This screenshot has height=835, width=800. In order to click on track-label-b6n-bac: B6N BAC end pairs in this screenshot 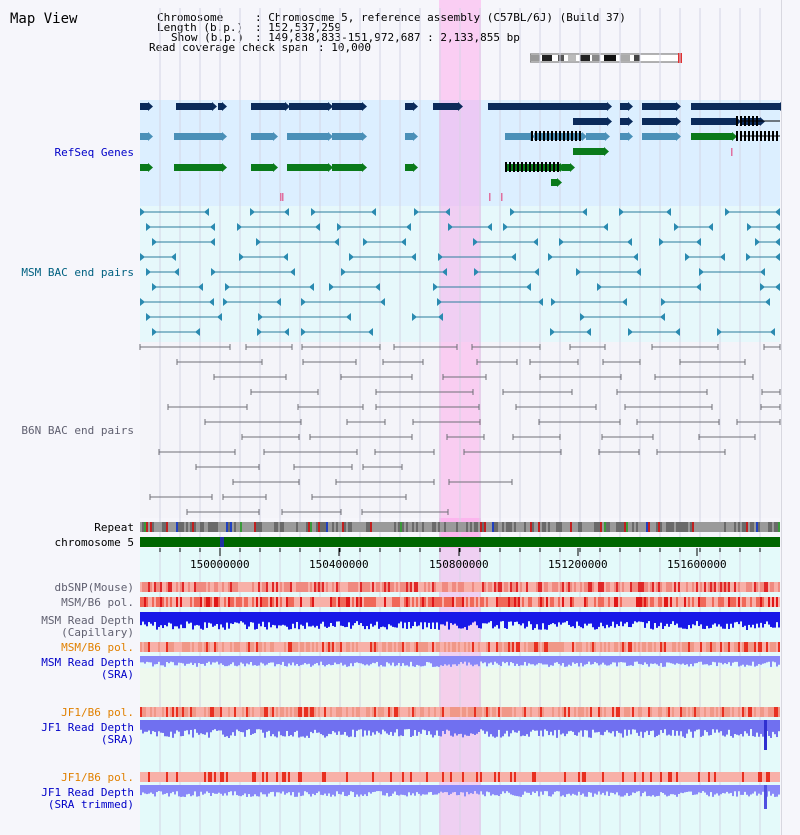, I will do `click(77, 430)`.